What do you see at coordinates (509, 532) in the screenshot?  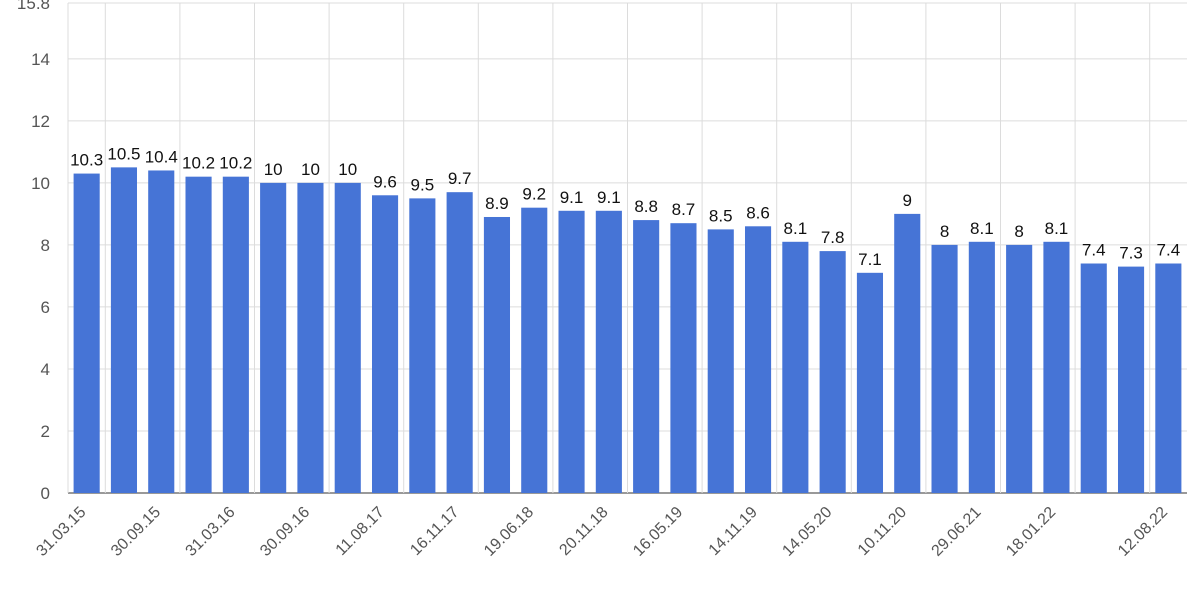 I see `x-tick-label: 19.06.18` at bounding box center [509, 532].